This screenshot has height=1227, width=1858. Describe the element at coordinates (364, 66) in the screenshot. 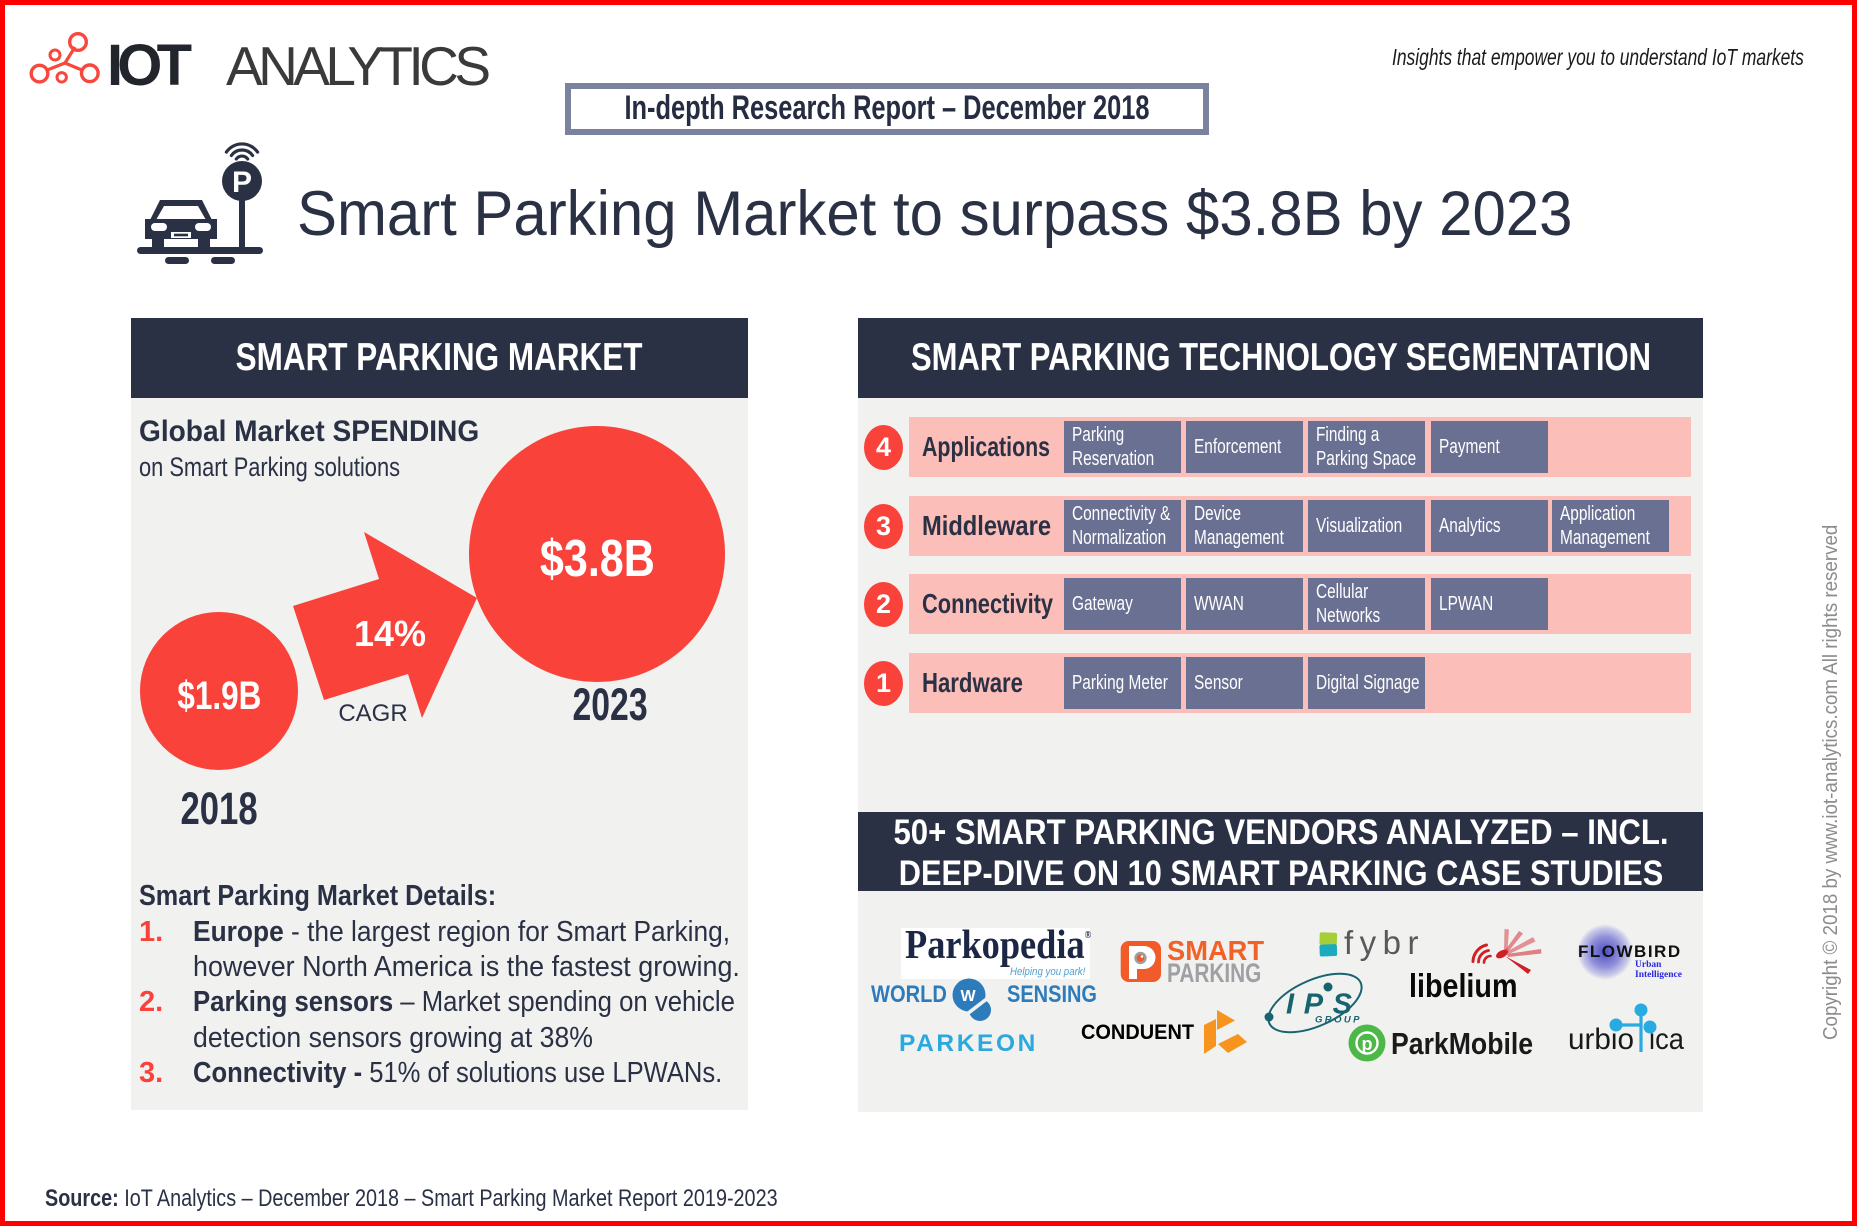

I see `svg-text: ANALYTICS` at that location.